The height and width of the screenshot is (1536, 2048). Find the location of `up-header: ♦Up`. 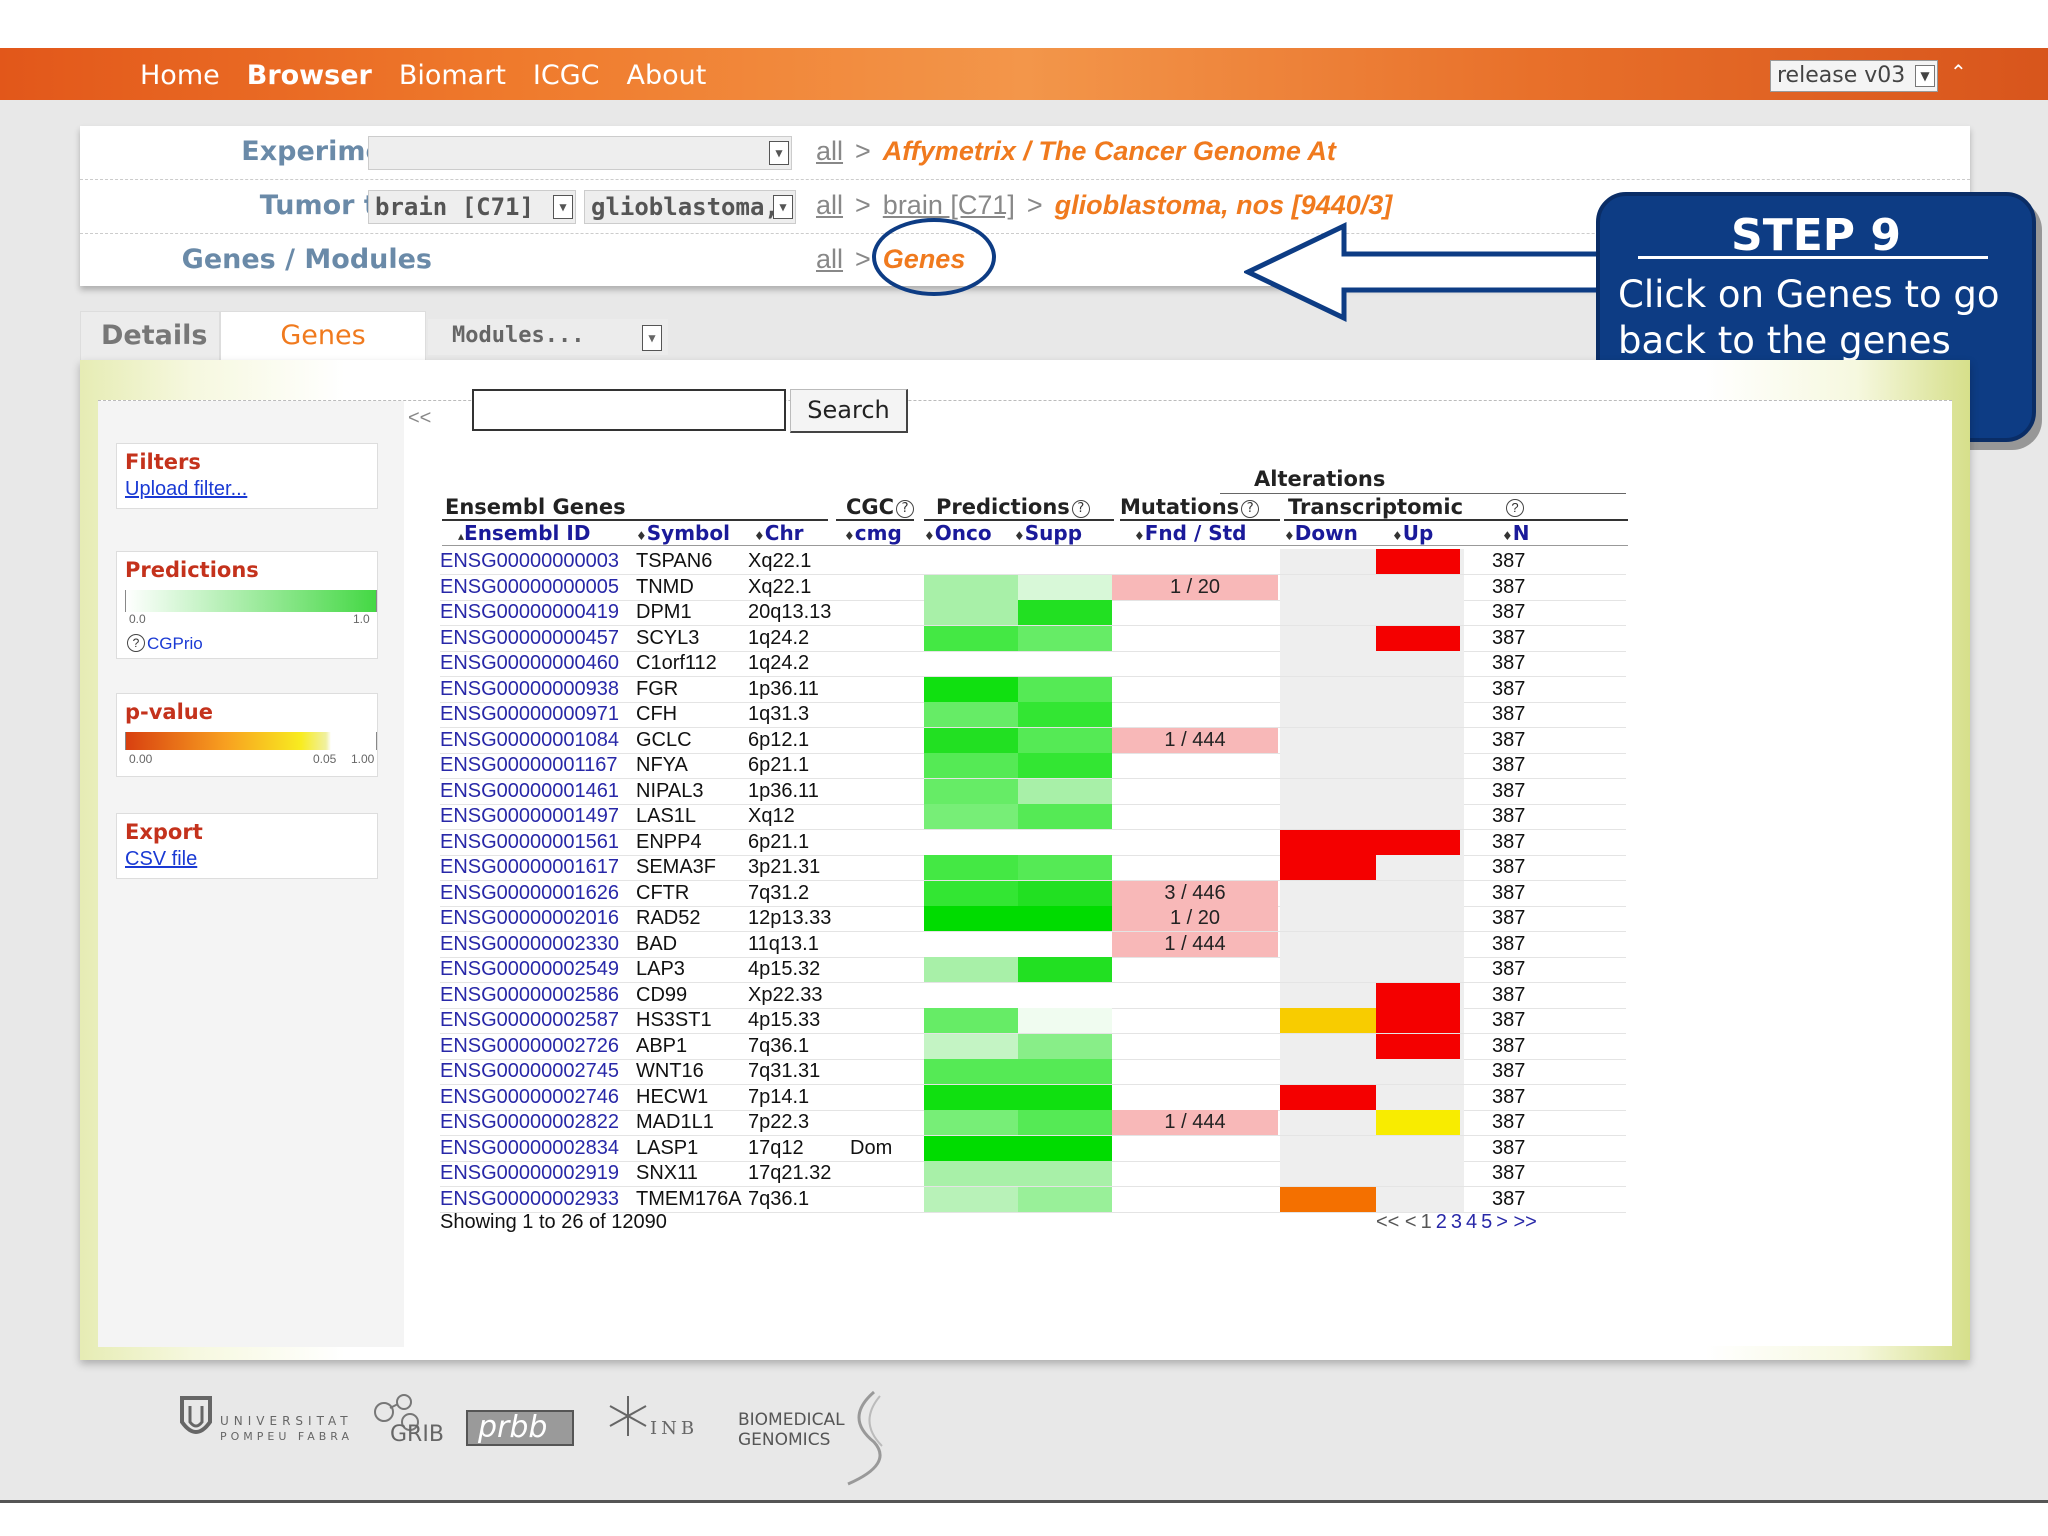

up-header: ♦Up is located at coordinates (1412, 533).